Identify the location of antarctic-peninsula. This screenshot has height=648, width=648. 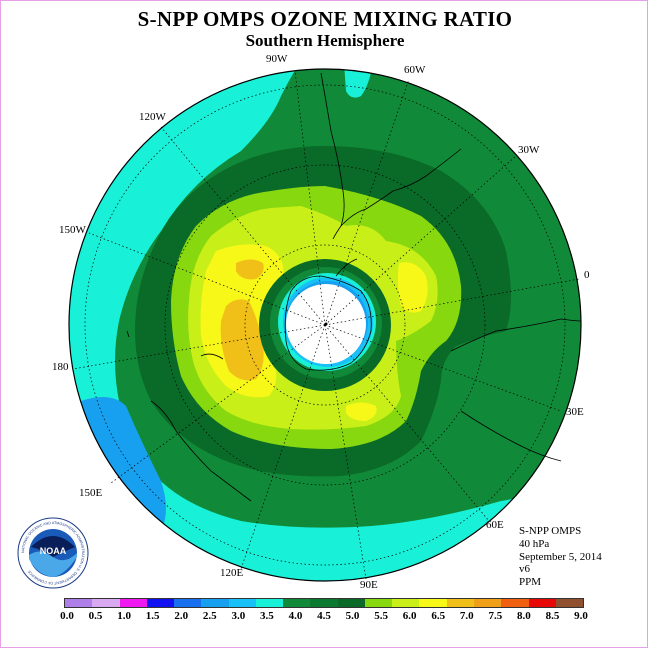
(328, 314).